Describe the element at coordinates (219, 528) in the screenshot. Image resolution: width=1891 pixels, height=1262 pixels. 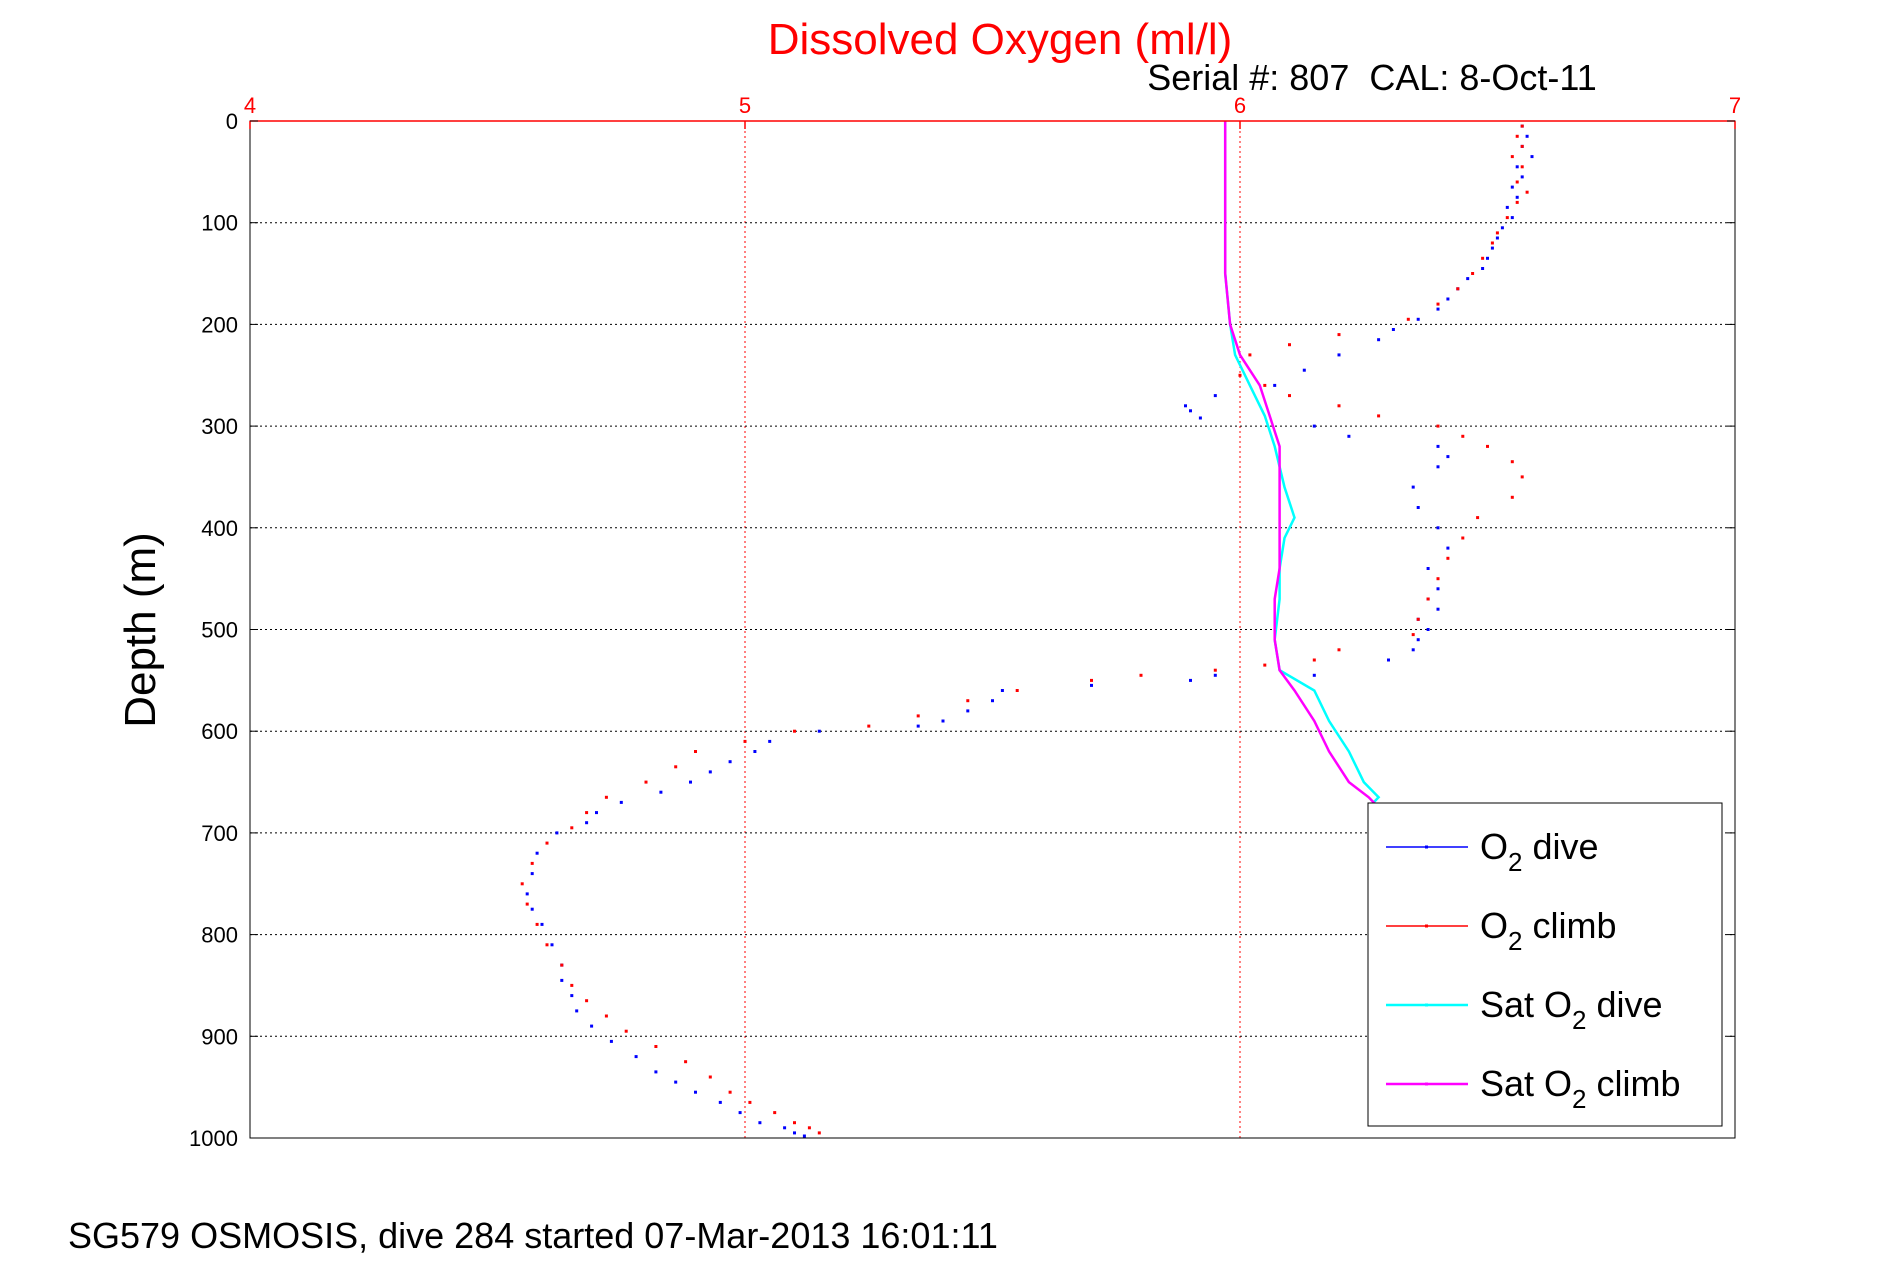
I see `y-tick-label: 400` at that location.